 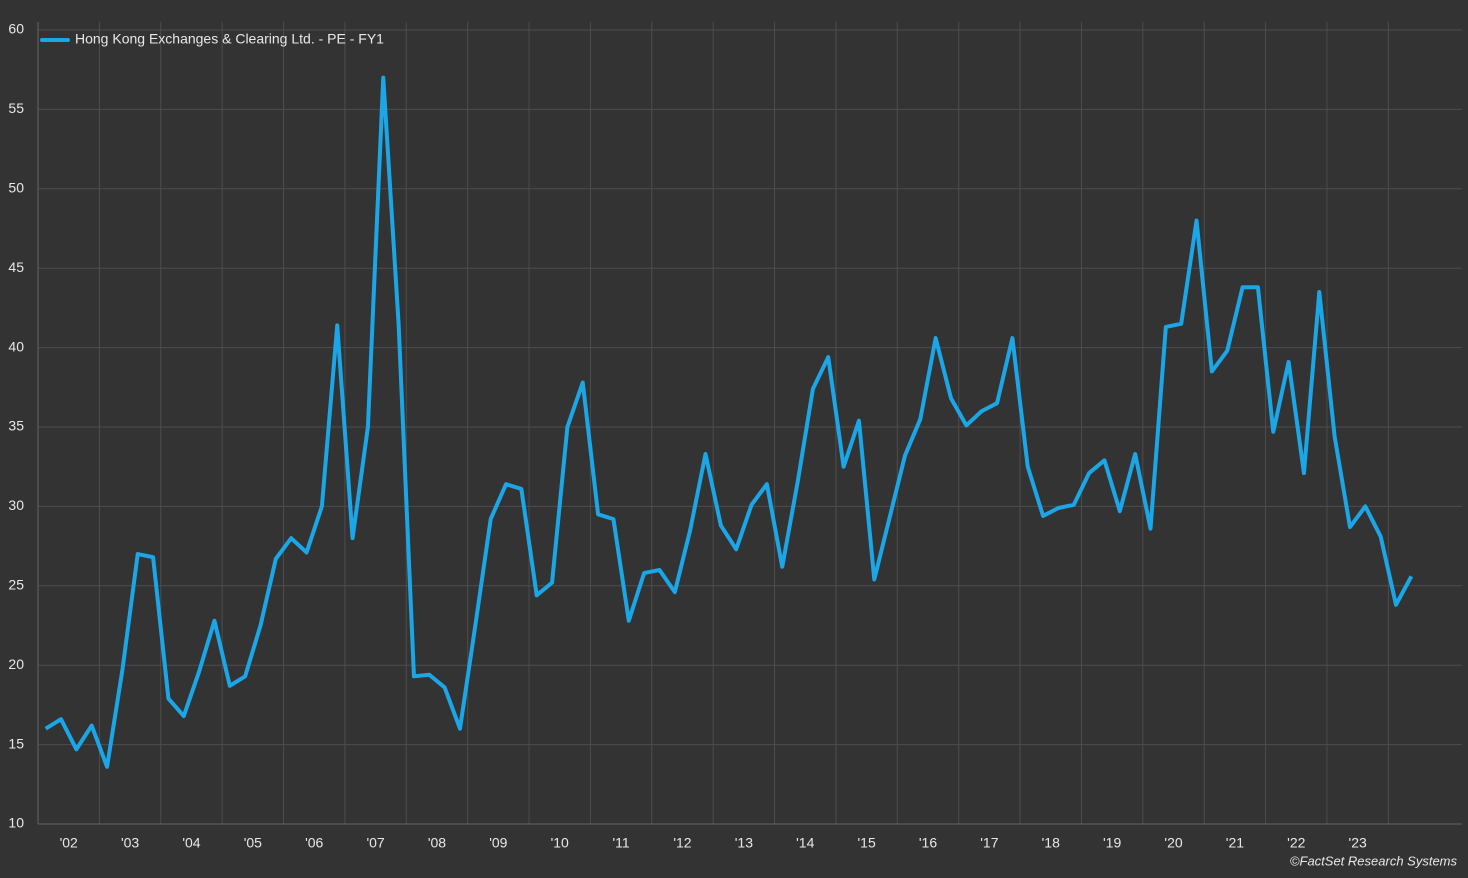 I want to click on x-tick-label: '05, so click(x=253, y=843).